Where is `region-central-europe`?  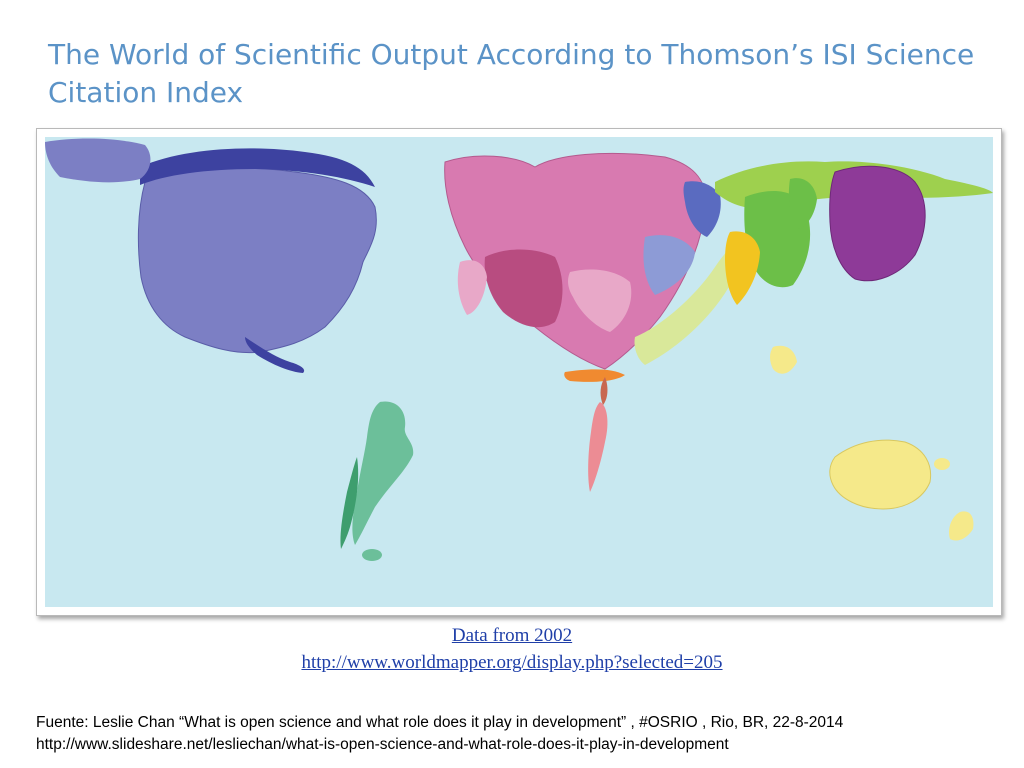
region-central-europe is located at coordinates (523, 288).